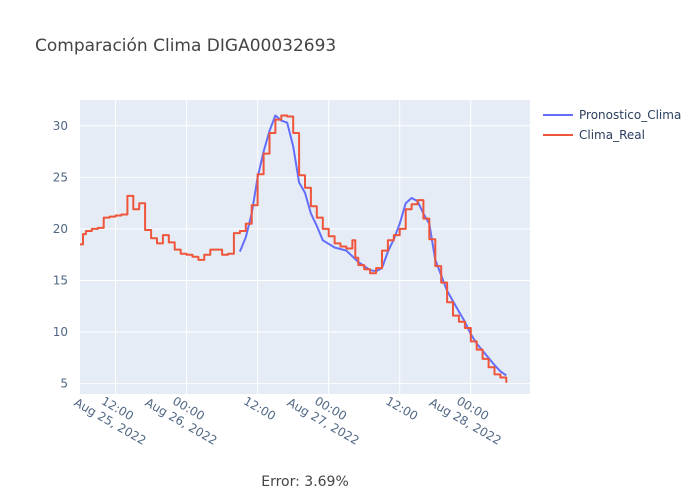 Image resolution: width=700 pixels, height=500 pixels. I want to click on y-tick-label-2: 15, so click(60, 281).